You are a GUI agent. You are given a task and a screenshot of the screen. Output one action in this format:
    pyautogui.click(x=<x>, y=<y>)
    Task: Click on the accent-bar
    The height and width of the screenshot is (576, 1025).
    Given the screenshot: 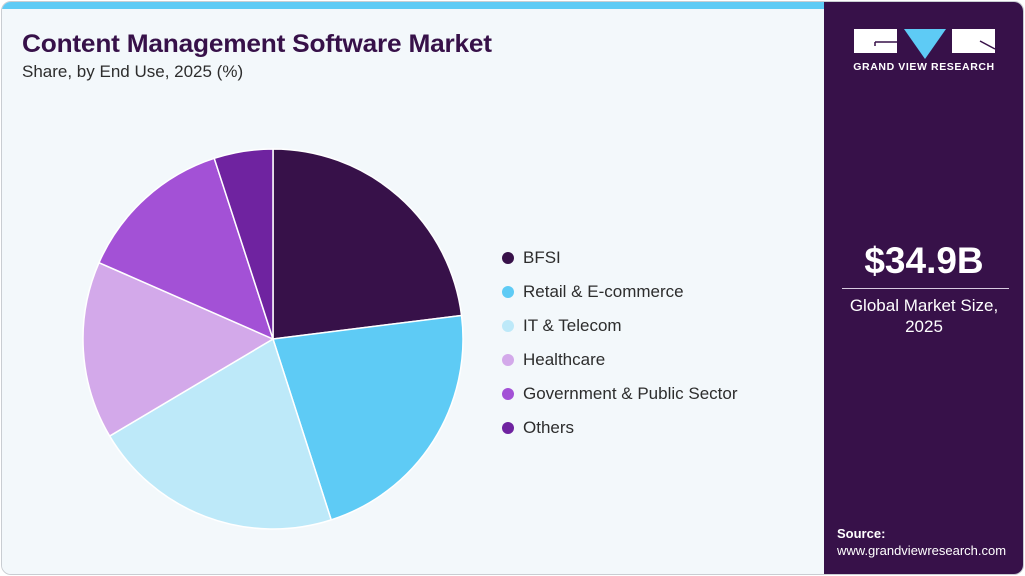 What is the action you would take?
    pyautogui.click(x=413, y=5)
    